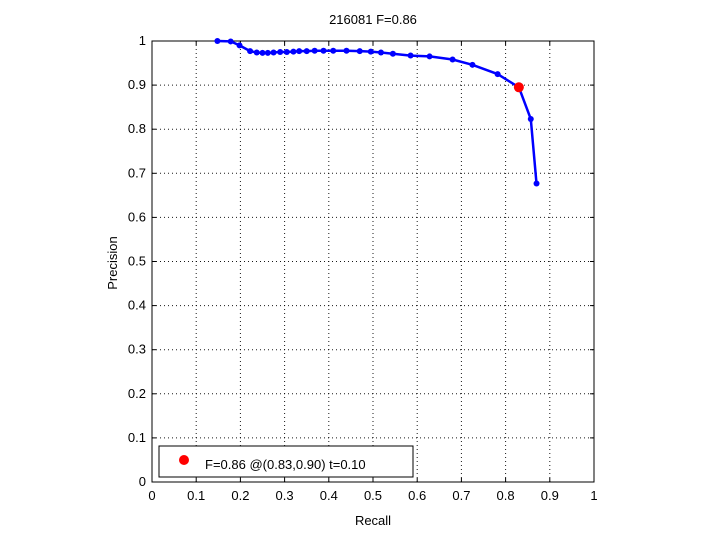 Image resolution: width=720 pixels, height=540 pixels. What do you see at coordinates (593, 495) in the screenshot?
I see `x-tick-label: 1` at bounding box center [593, 495].